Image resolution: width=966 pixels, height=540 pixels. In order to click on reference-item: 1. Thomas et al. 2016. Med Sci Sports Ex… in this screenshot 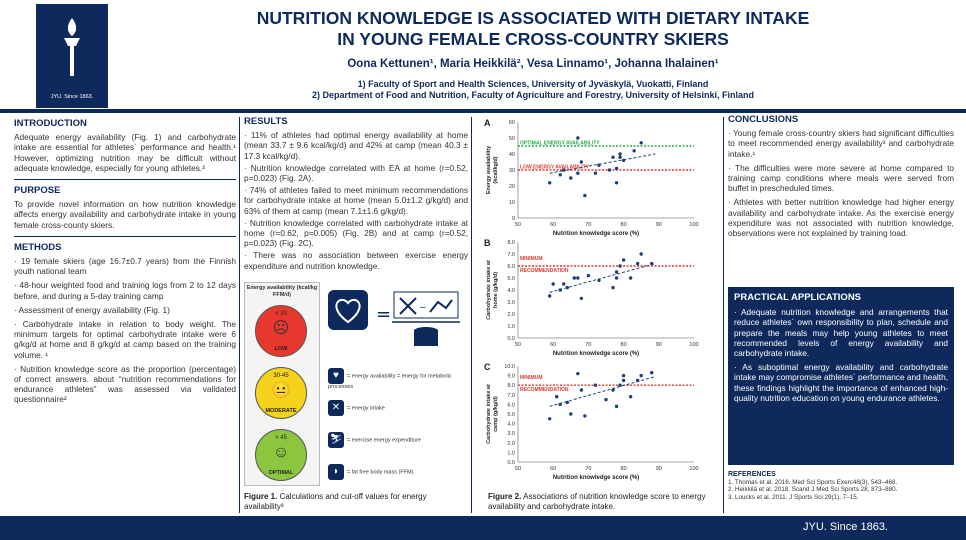, I will do `click(813, 482)`.